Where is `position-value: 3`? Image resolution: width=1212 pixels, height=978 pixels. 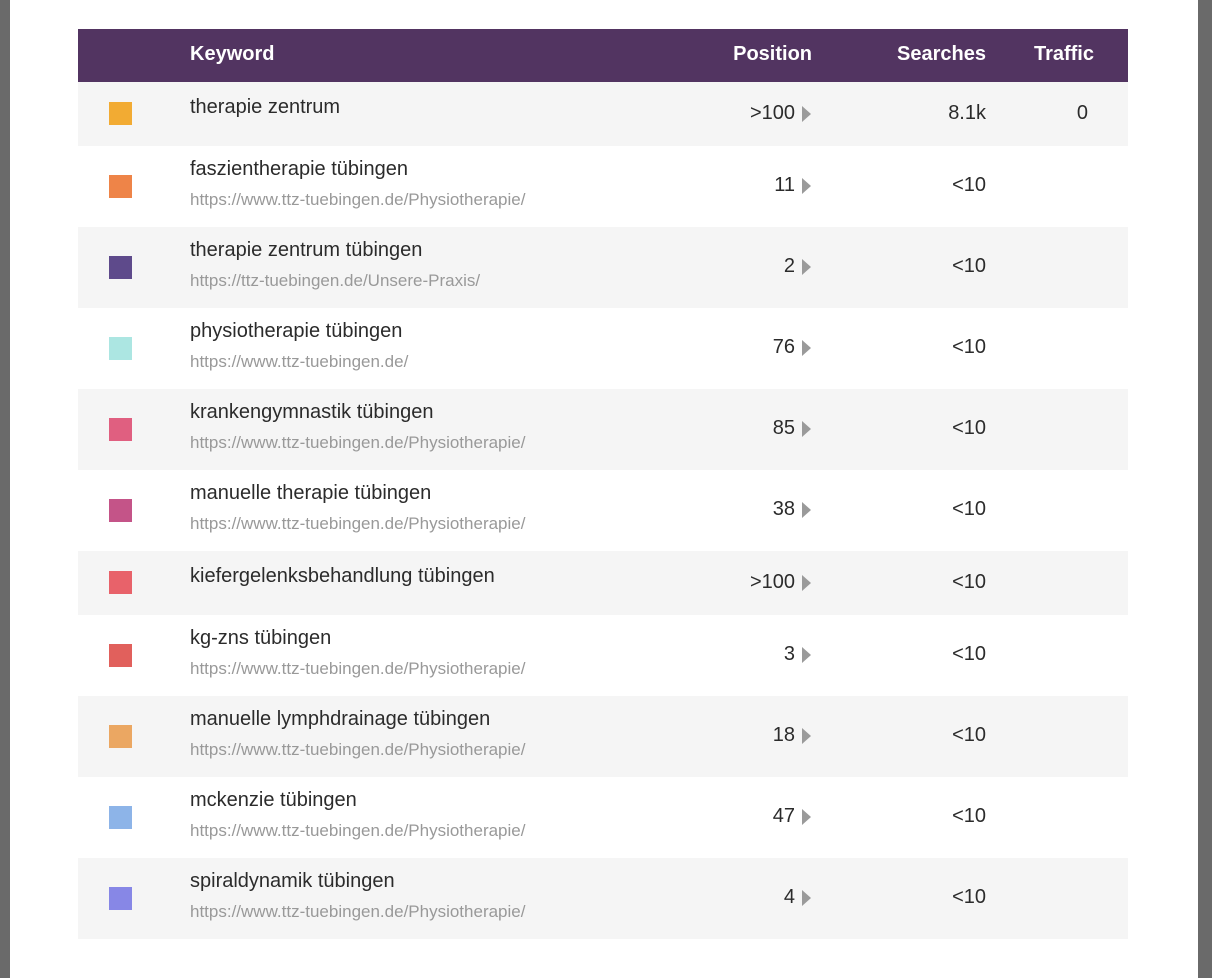 position-value: 3 is located at coordinates (789, 654).